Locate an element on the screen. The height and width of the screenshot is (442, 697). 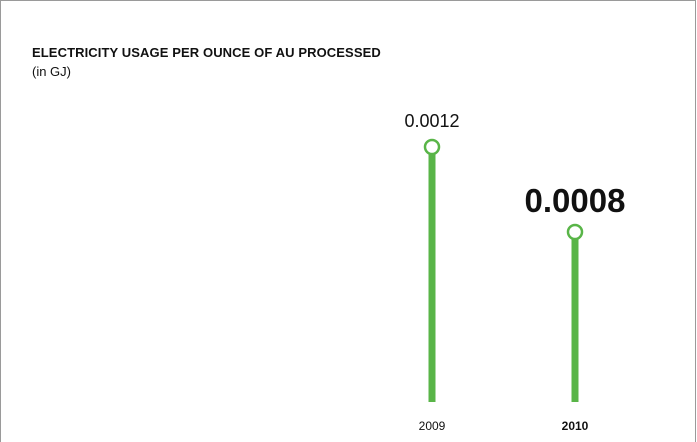
category-label-2009: 2009 is located at coordinates (432, 426).